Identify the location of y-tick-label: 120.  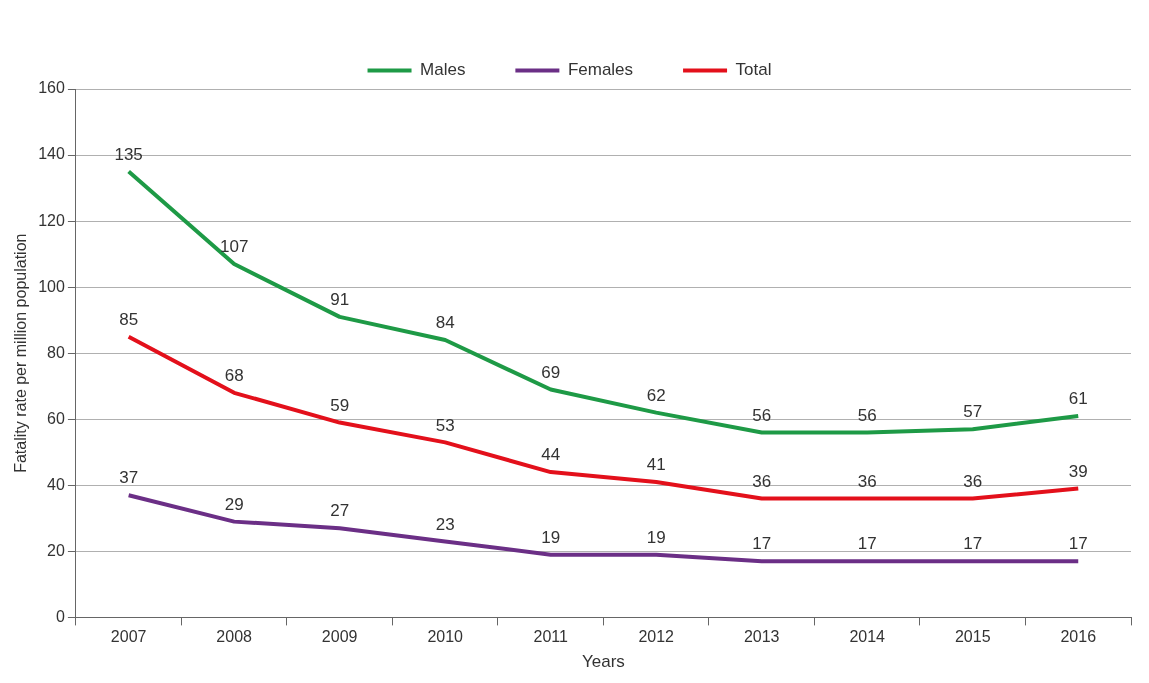
(51, 220).